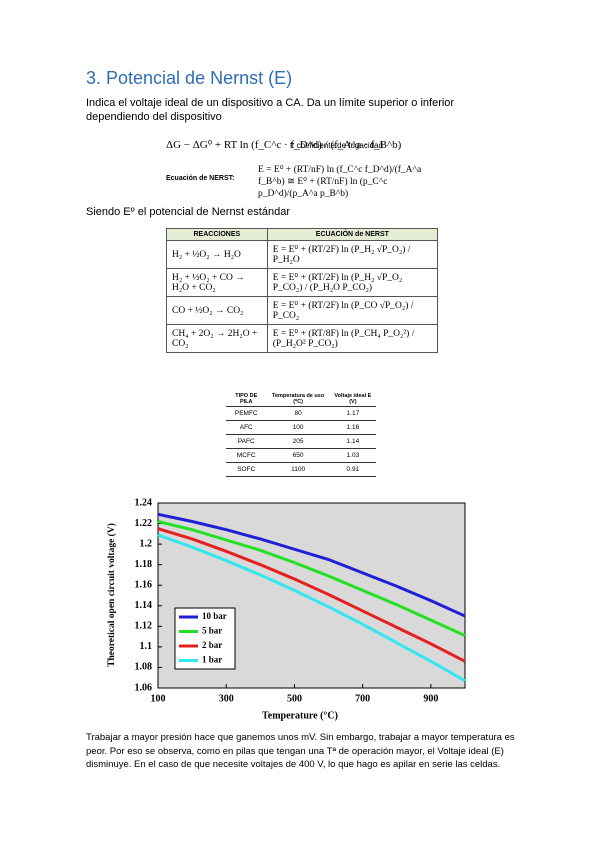 Image resolution: width=599 pixels, height=848 pixels. I want to click on header-row: REACCIONES ECUACIÓN de NERST, so click(302, 234).